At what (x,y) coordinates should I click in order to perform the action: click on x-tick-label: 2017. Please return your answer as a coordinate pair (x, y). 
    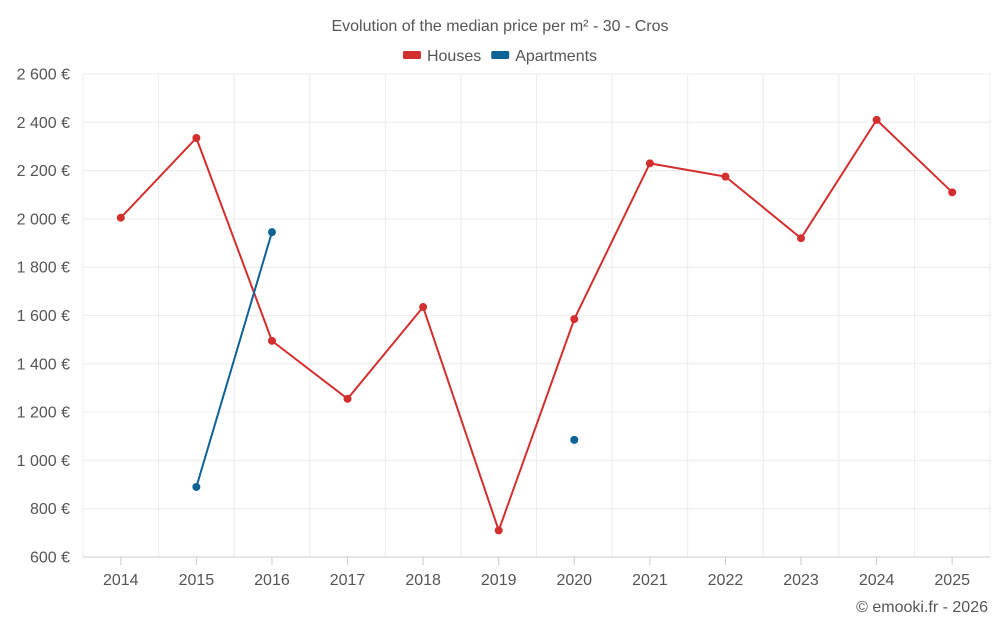
    Looking at the image, I should click on (348, 580).